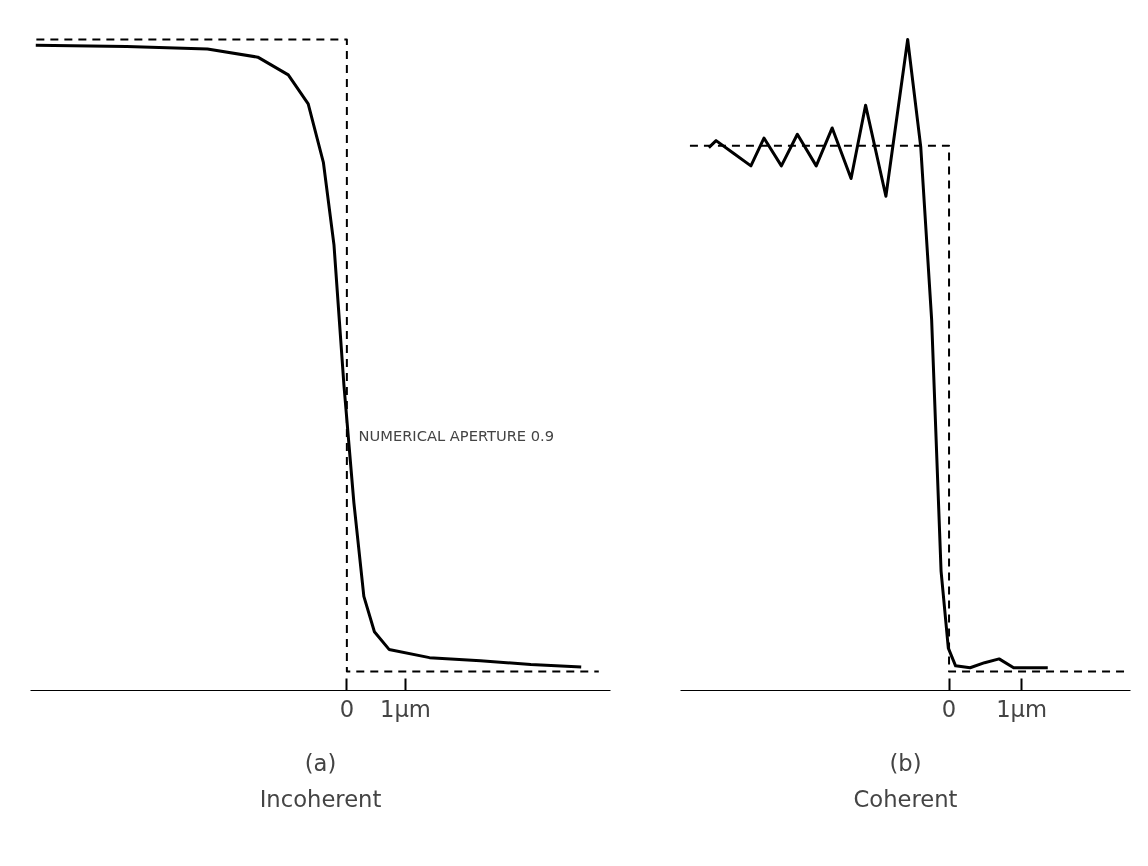  What do you see at coordinates (905, 798) in the screenshot?
I see `text: Coherent` at bounding box center [905, 798].